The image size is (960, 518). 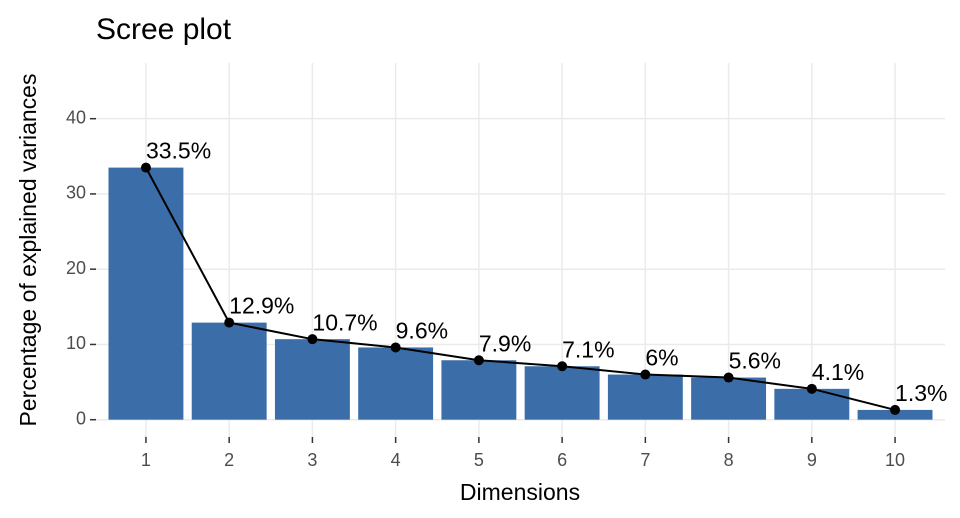 What do you see at coordinates (76, 117) in the screenshot?
I see `y-tick-label: 40` at bounding box center [76, 117].